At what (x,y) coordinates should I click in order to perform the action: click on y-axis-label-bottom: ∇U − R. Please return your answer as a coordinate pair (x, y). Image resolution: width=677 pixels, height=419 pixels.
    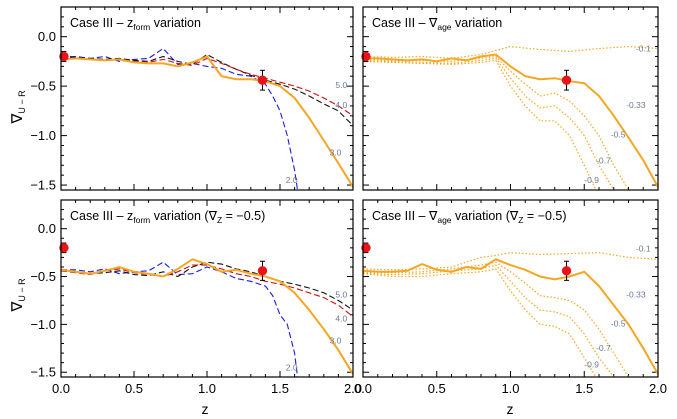
    Looking at the image, I should click on (18, 295).